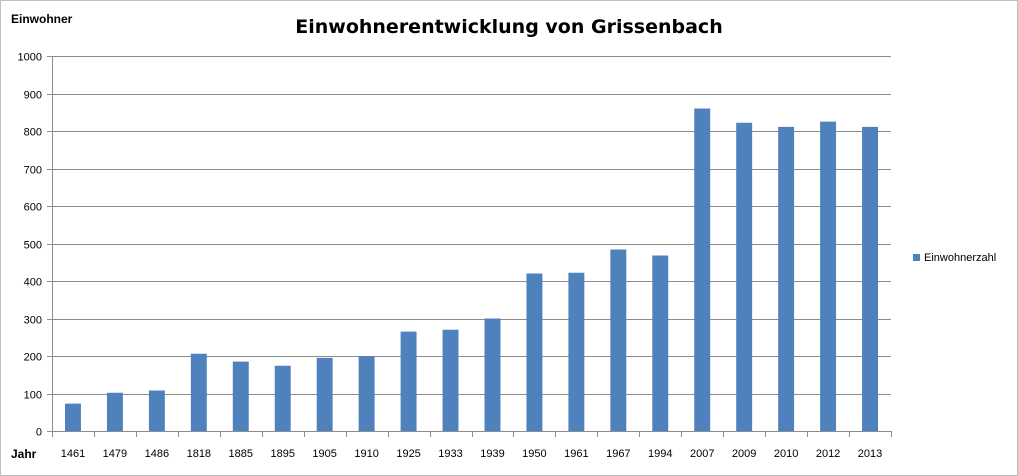  I want to click on legend-swatch, so click(916, 257).